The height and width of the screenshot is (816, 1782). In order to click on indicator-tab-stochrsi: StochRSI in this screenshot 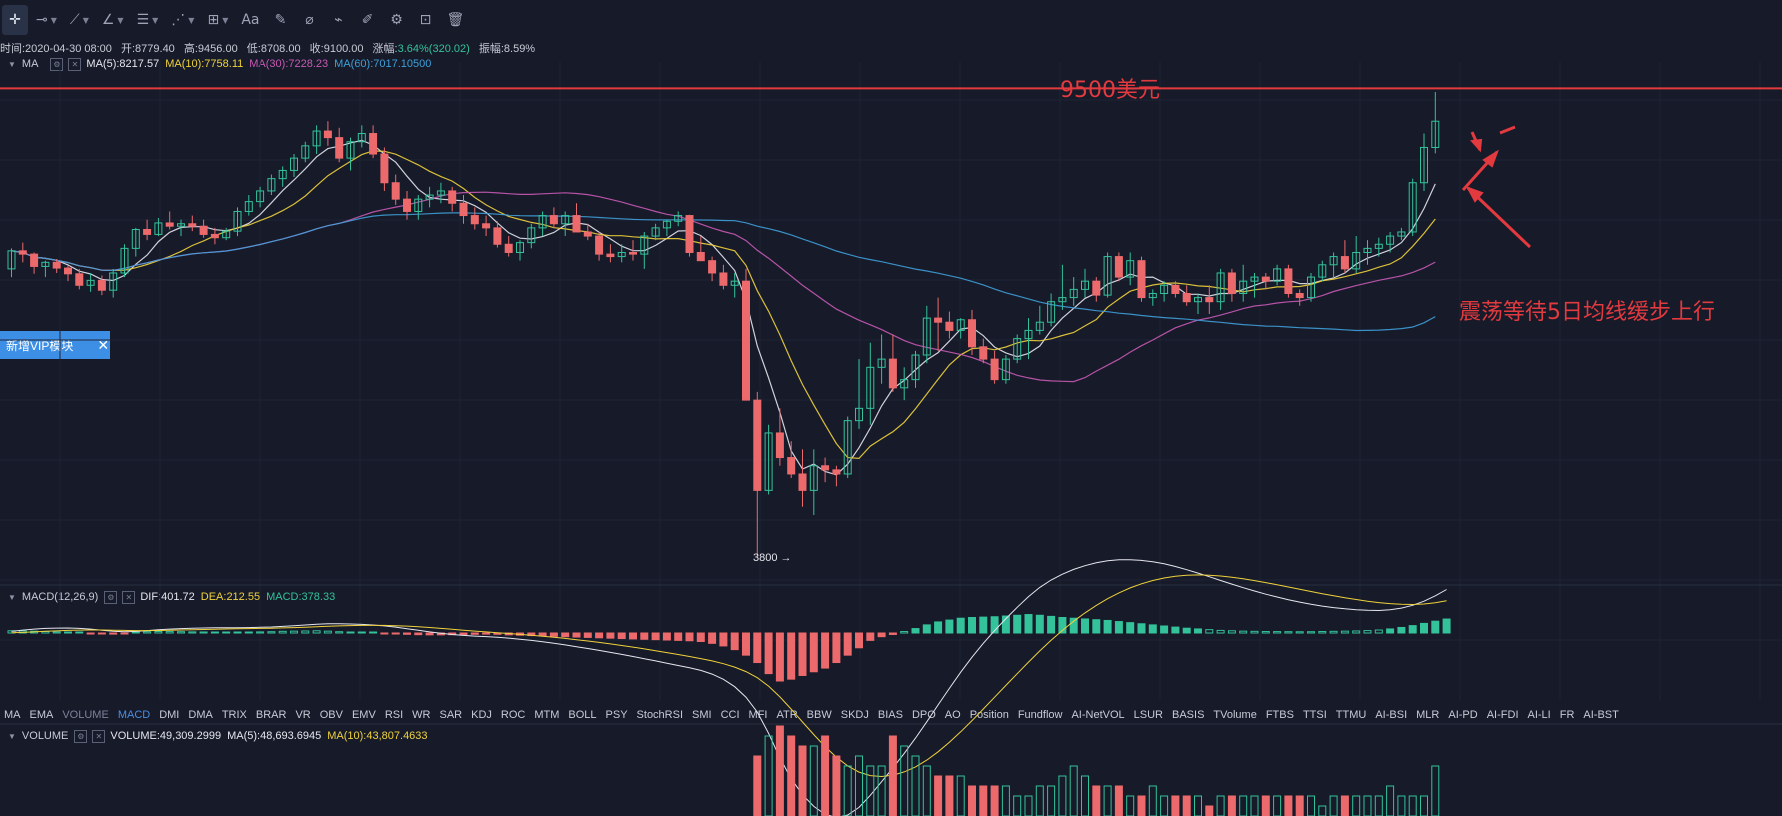, I will do `click(660, 715)`.